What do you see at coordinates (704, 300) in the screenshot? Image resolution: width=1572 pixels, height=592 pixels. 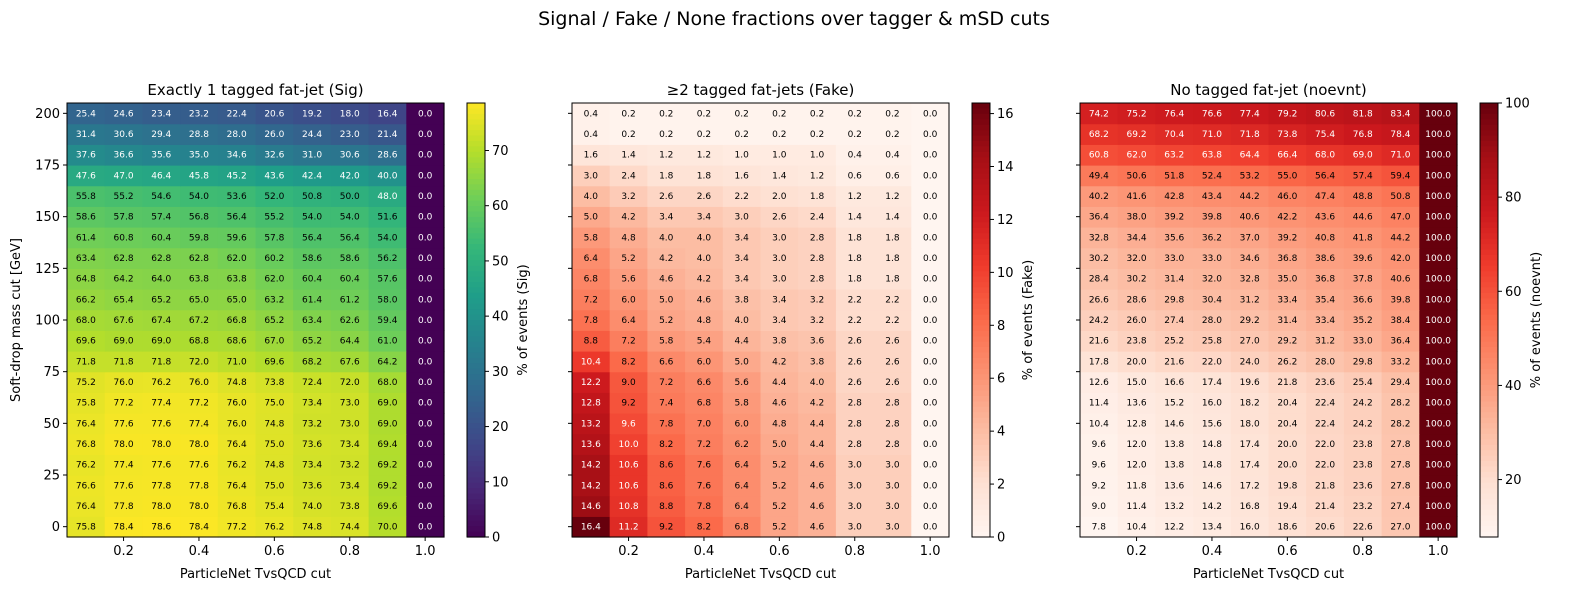 I see `cell-value-label: 4.6` at bounding box center [704, 300].